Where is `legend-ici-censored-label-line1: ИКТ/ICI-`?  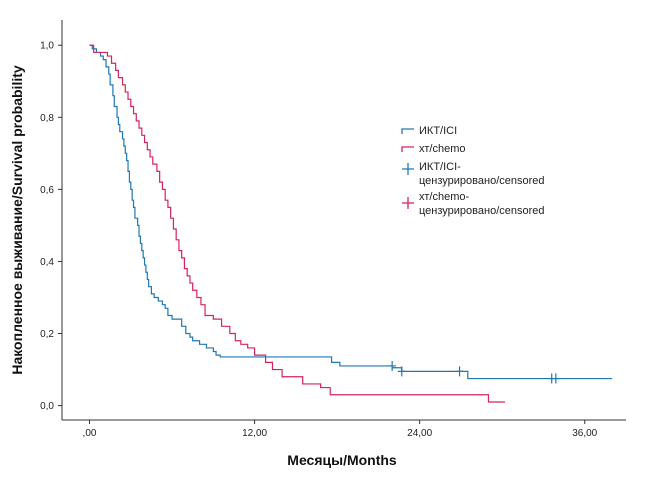 legend-ici-censored-label-line1: ИКТ/ICI- is located at coordinates (440, 167).